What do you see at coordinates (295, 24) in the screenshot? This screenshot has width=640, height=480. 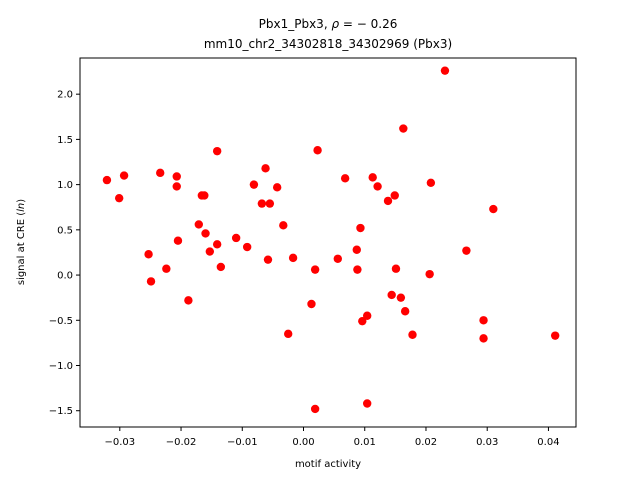 I see `title-prefix: Pbx1_Pbx3,` at bounding box center [295, 24].